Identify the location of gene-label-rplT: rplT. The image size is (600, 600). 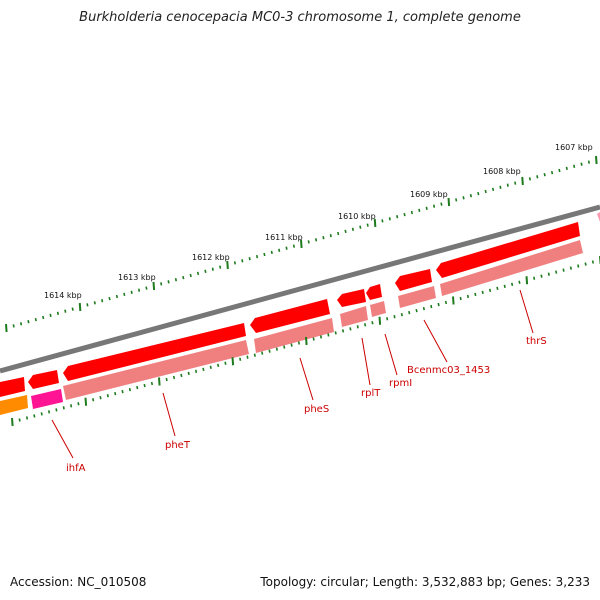
(371, 393).